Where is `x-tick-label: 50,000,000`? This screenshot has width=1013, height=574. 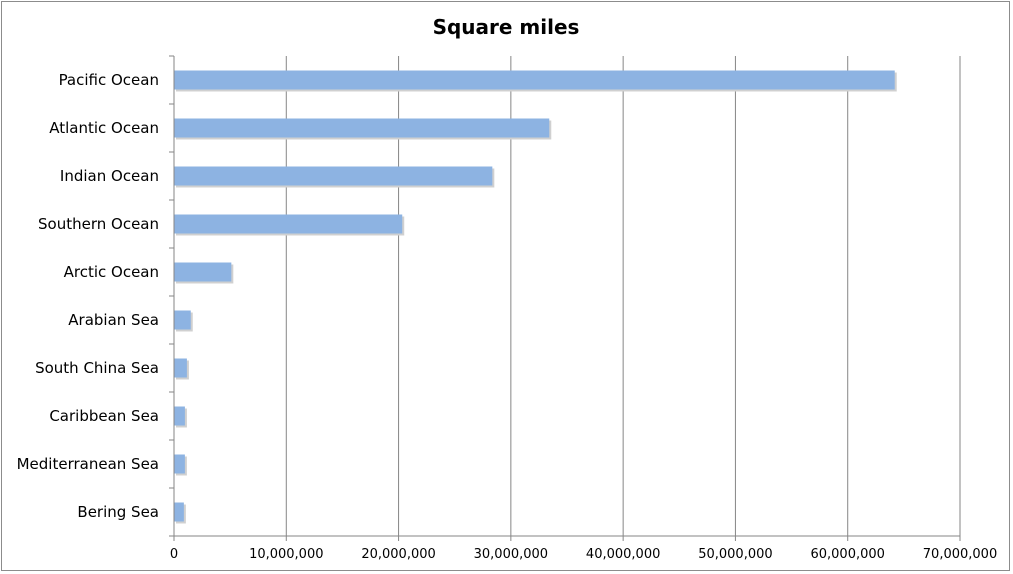 x-tick-label: 50,000,000 is located at coordinates (735, 554).